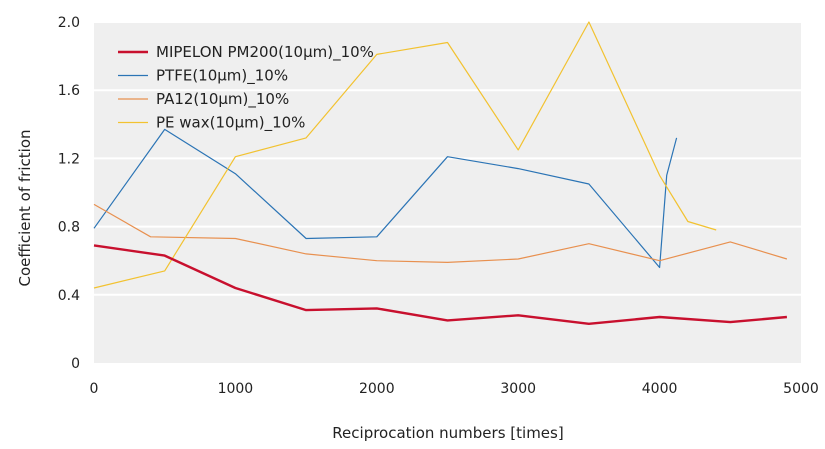  What do you see at coordinates (230, 123) in the screenshot?
I see `legend-label-3: PE wax(10µm)_10%` at bounding box center [230, 123].